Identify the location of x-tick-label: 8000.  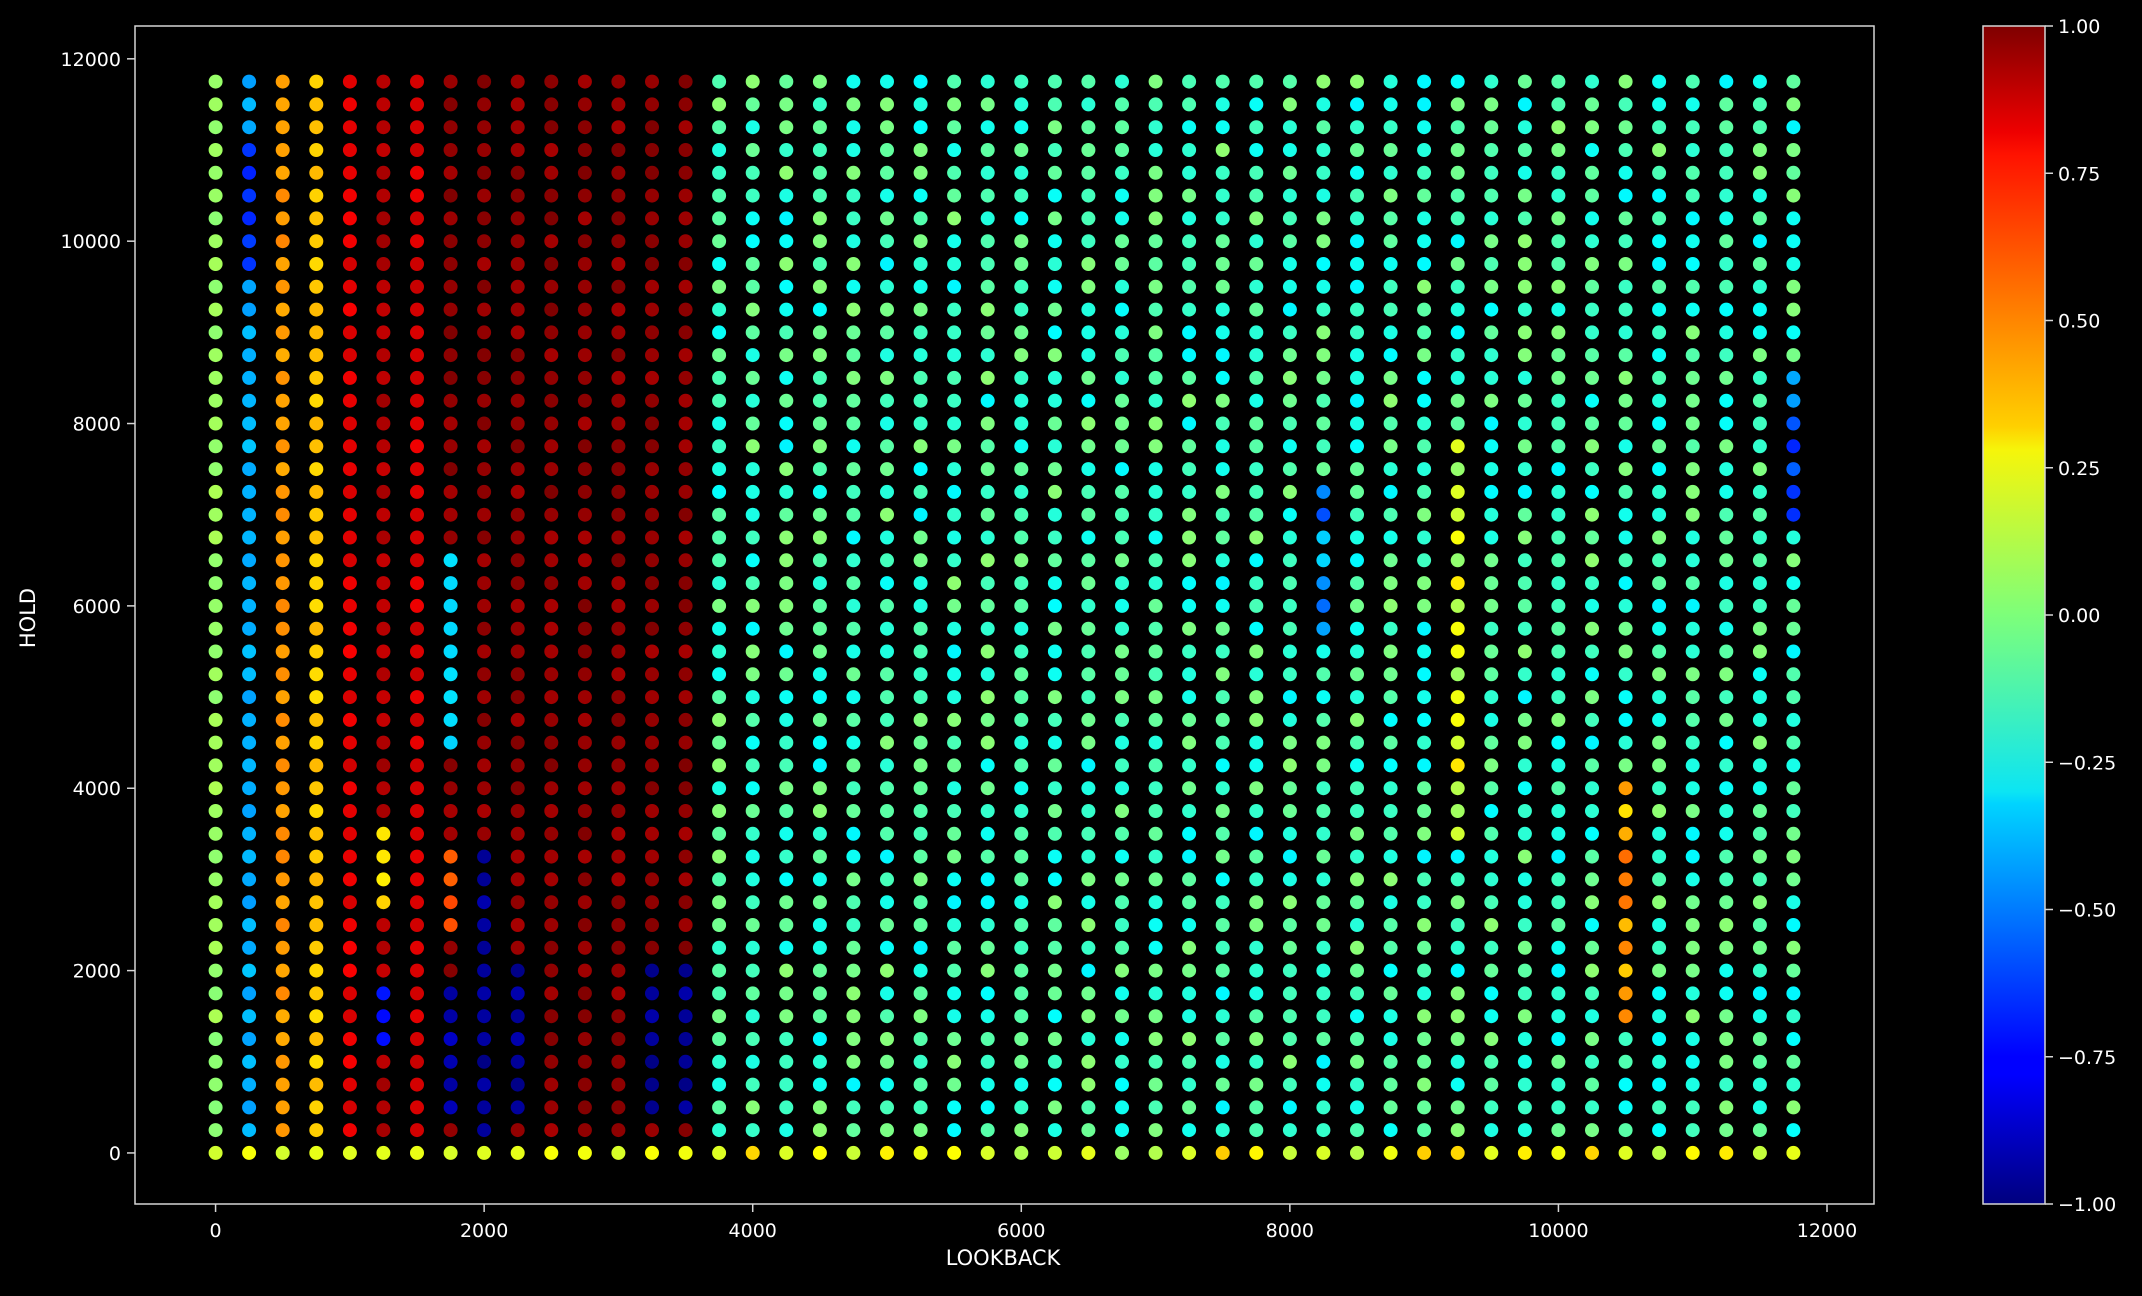
(1290, 1231).